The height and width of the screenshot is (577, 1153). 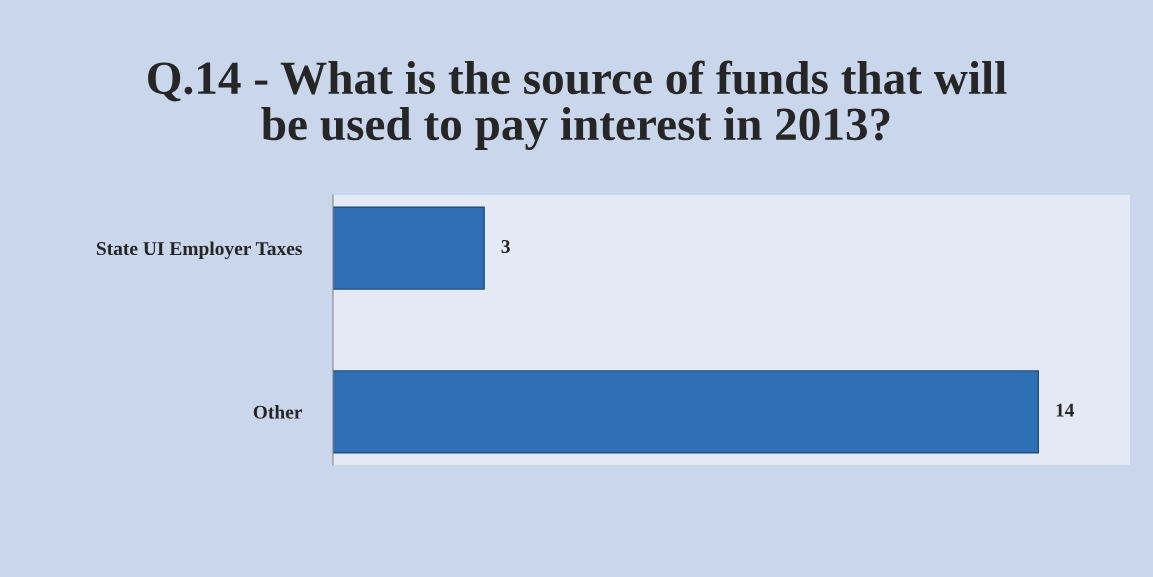 I want to click on data-label: 3, so click(x=505, y=246).